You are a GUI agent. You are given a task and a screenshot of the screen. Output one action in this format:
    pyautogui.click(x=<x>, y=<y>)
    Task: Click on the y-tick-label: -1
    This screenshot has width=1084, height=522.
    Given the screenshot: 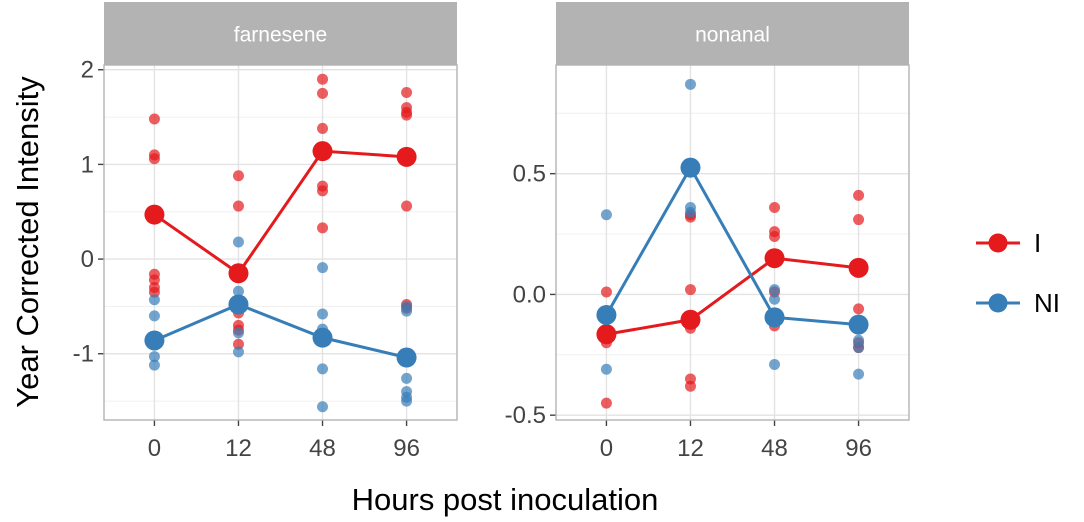 What is the action you would take?
    pyautogui.click(x=83, y=354)
    